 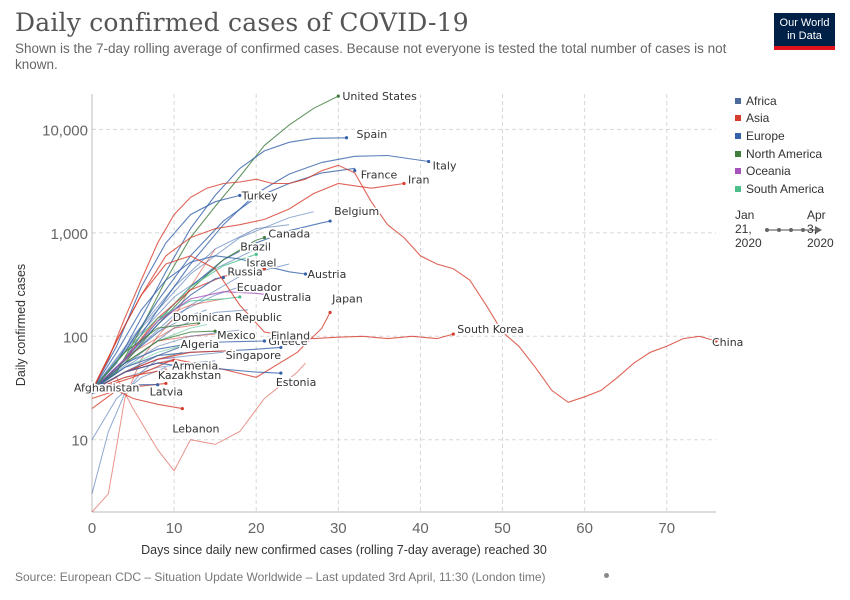 I want to click on logo-line-1: Our World, so click(x=804, y=23).